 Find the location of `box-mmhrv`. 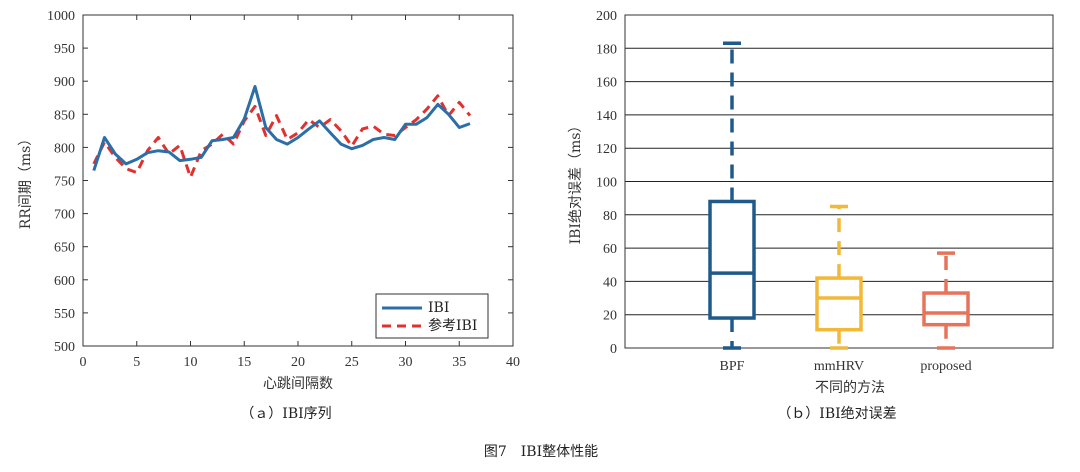

box-mmhrv is located at coordinates (839, 277).